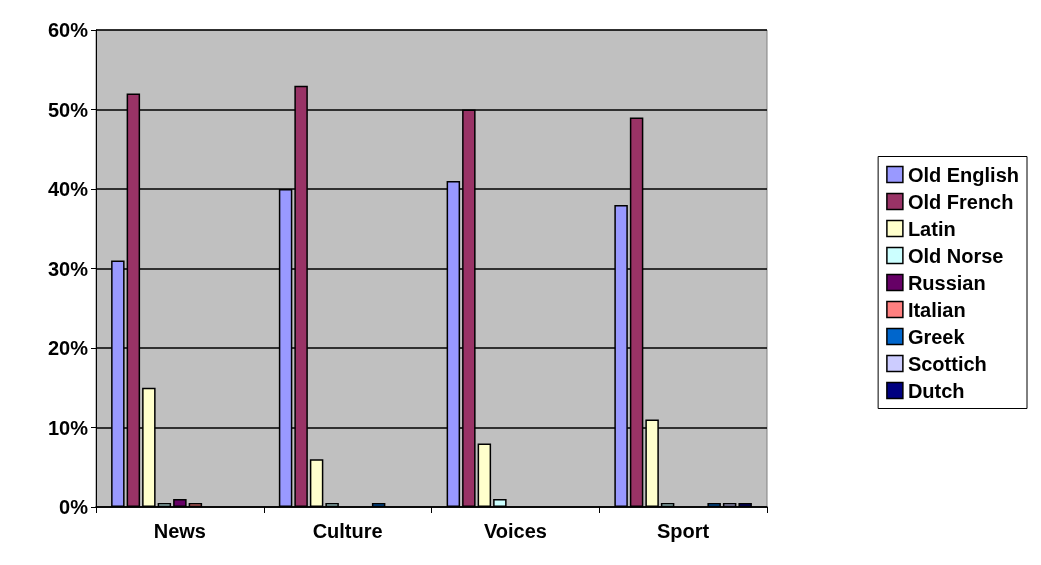 The image size is (1041, 565). I want to click on y-tick-label: 60%, so click(68, 30).